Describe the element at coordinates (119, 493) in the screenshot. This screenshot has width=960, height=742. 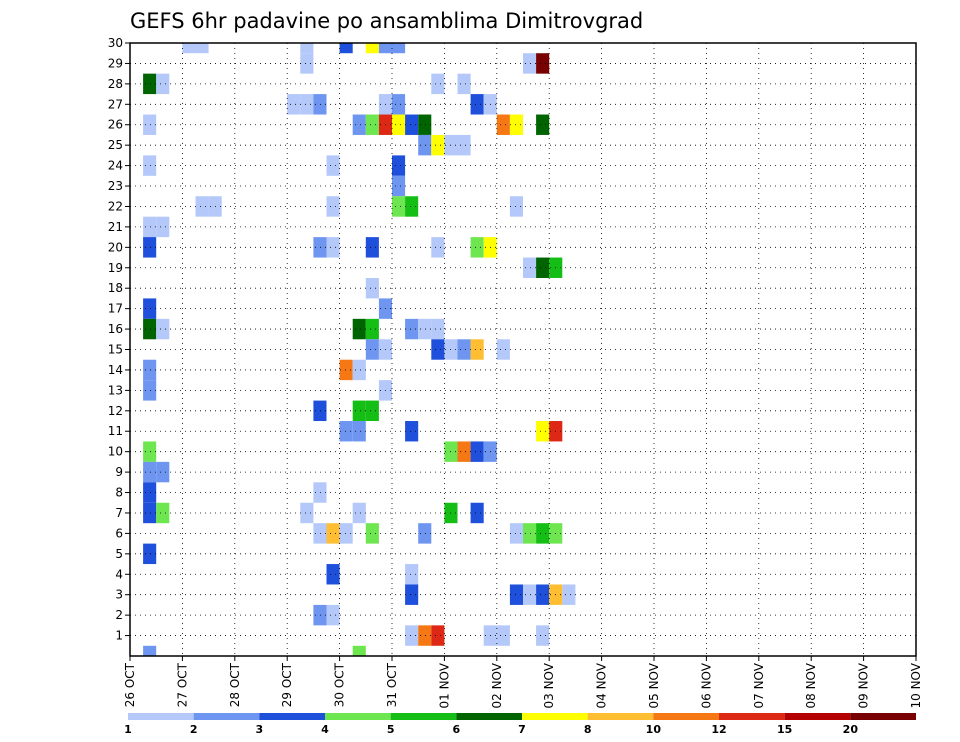
I see `y-tick-label: 8` at that location.